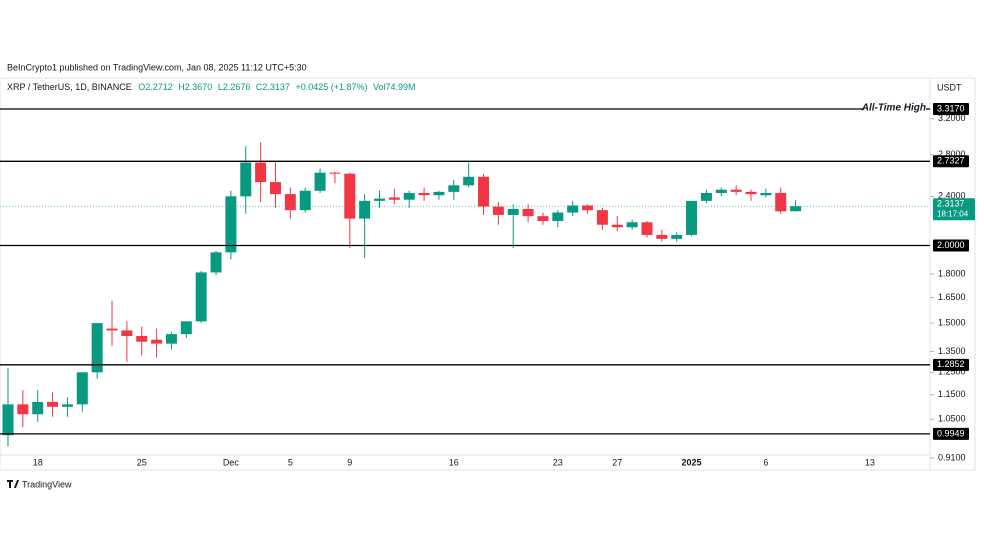 Image resolution: width=984 pixels, height=554 pixels. I want to click on level-label: 2.7327, so click(951, 161).